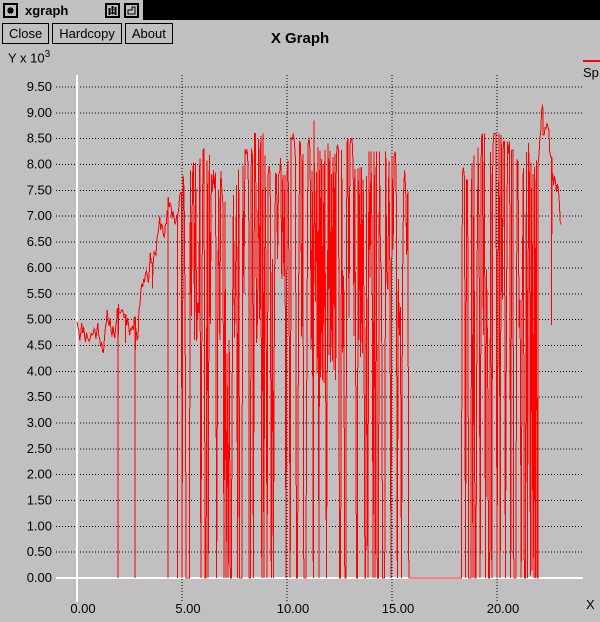 This screenshot has height=622, width=600. I want to click on iconify-icon, so click(112, 10).